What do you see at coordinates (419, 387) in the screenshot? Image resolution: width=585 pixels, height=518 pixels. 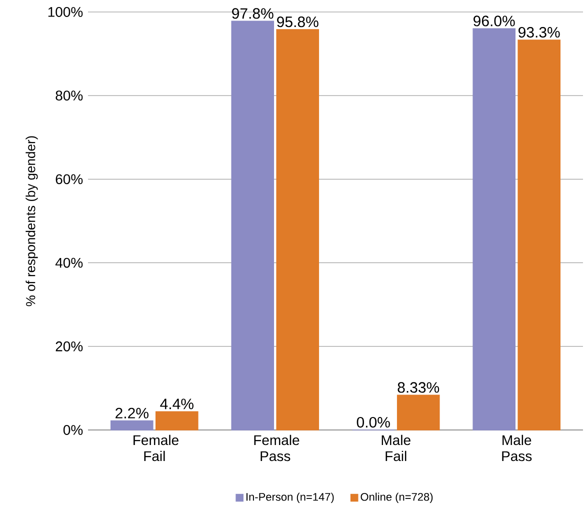 I see `data-label: 8.33%` at bounding box center [419, 387].